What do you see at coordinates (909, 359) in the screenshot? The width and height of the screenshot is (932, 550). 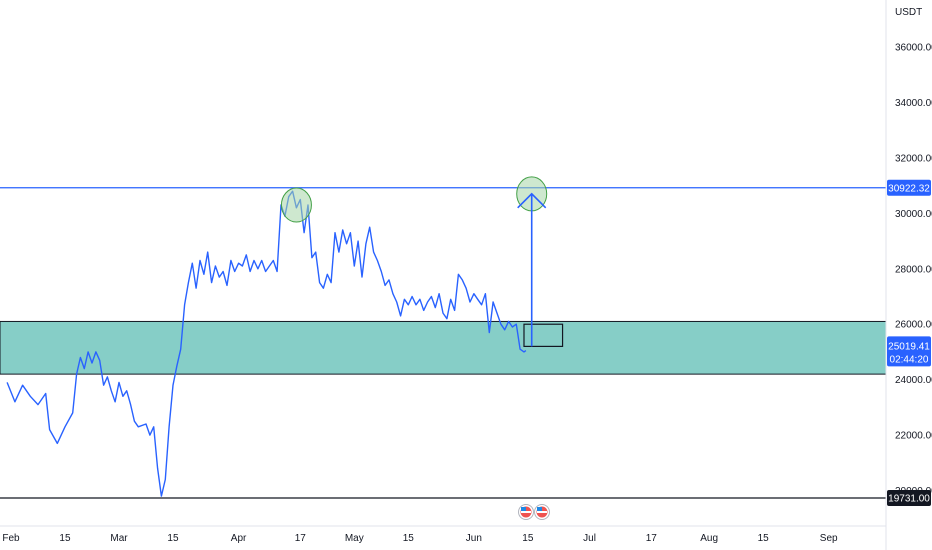 I see `countdown-text: 02:44:20` at bounding box center [909, 359].